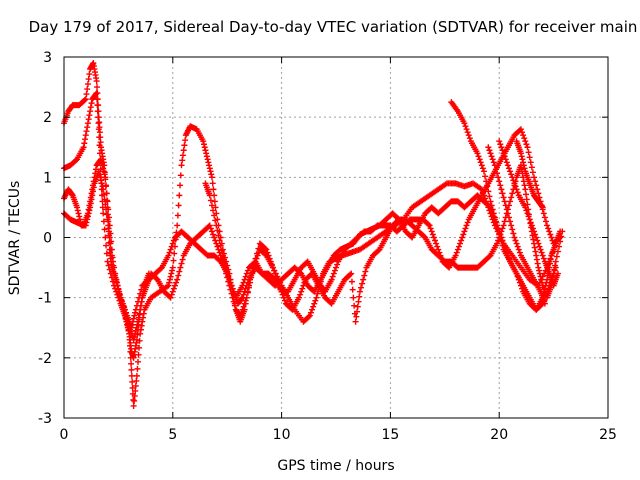 The height and width of the screenshot is (480, 640). What do you see at coordinates (335, 466) in the screenshot?
I see `x-axis-label: GPS time / hours` at bounding box center [335, 466].